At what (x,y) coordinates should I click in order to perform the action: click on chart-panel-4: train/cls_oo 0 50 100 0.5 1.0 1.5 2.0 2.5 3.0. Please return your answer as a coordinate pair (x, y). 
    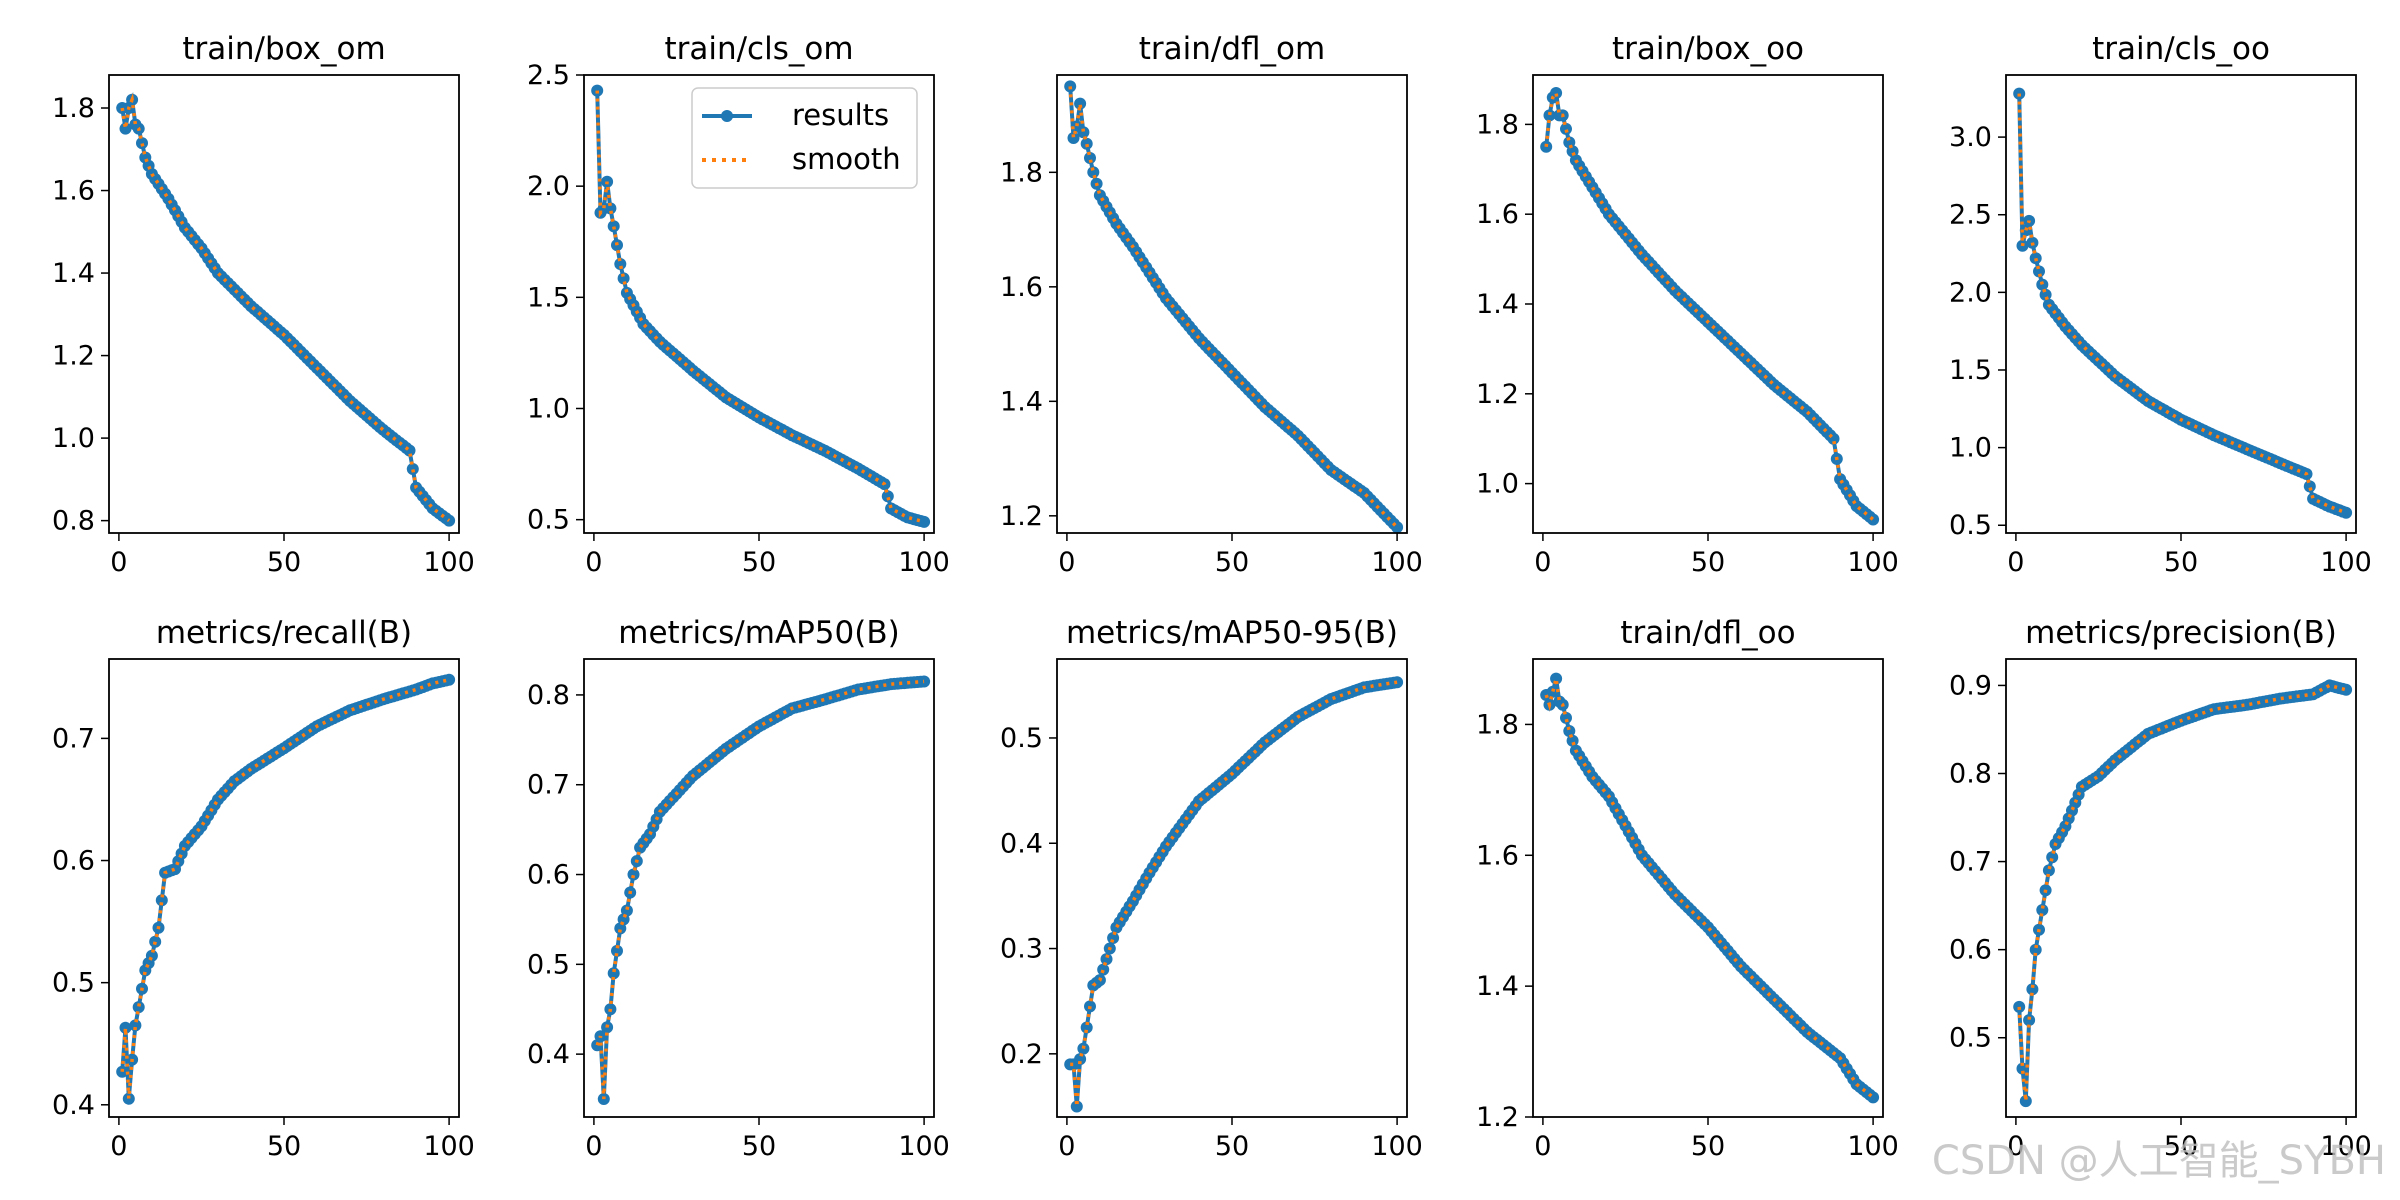
    Looking at the image, I should click on (2160, 304).